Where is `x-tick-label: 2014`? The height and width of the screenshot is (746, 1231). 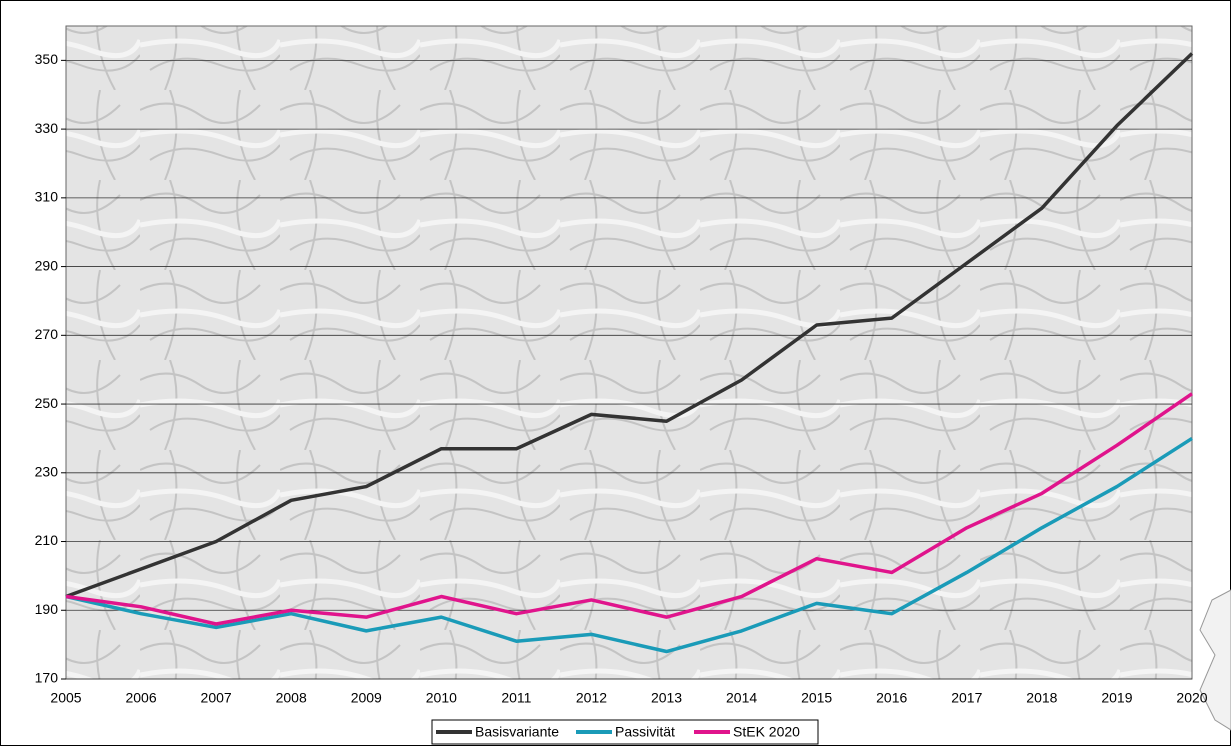 x-tick-label: 2014 is located at coordinates (741, 698).